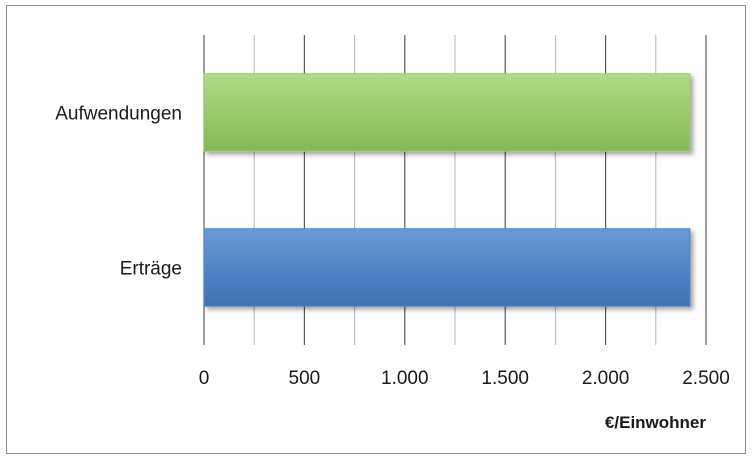 The width and height of the screenshot is (756, 459). What do you see at coordinates (706, 378) in the screenshot?
I see `x-tick-label: 2.500` at bounding box center [706, 378].